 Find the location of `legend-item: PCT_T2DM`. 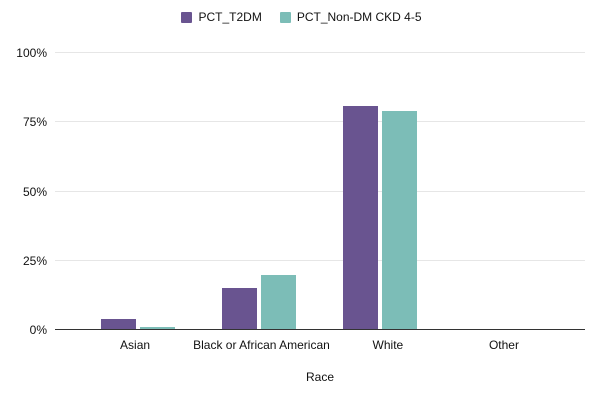

legend-item: PCT_T2DM is located at coordinates (221, 17).